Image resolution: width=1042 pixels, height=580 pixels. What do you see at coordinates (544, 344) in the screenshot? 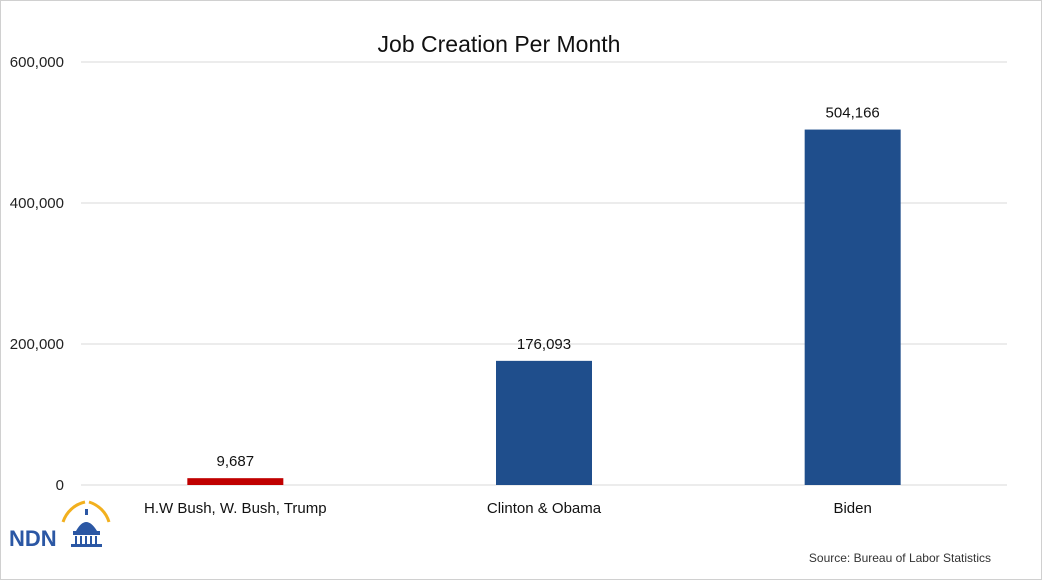
I see `data-label: 176,093` at bounding box center [544, 344].